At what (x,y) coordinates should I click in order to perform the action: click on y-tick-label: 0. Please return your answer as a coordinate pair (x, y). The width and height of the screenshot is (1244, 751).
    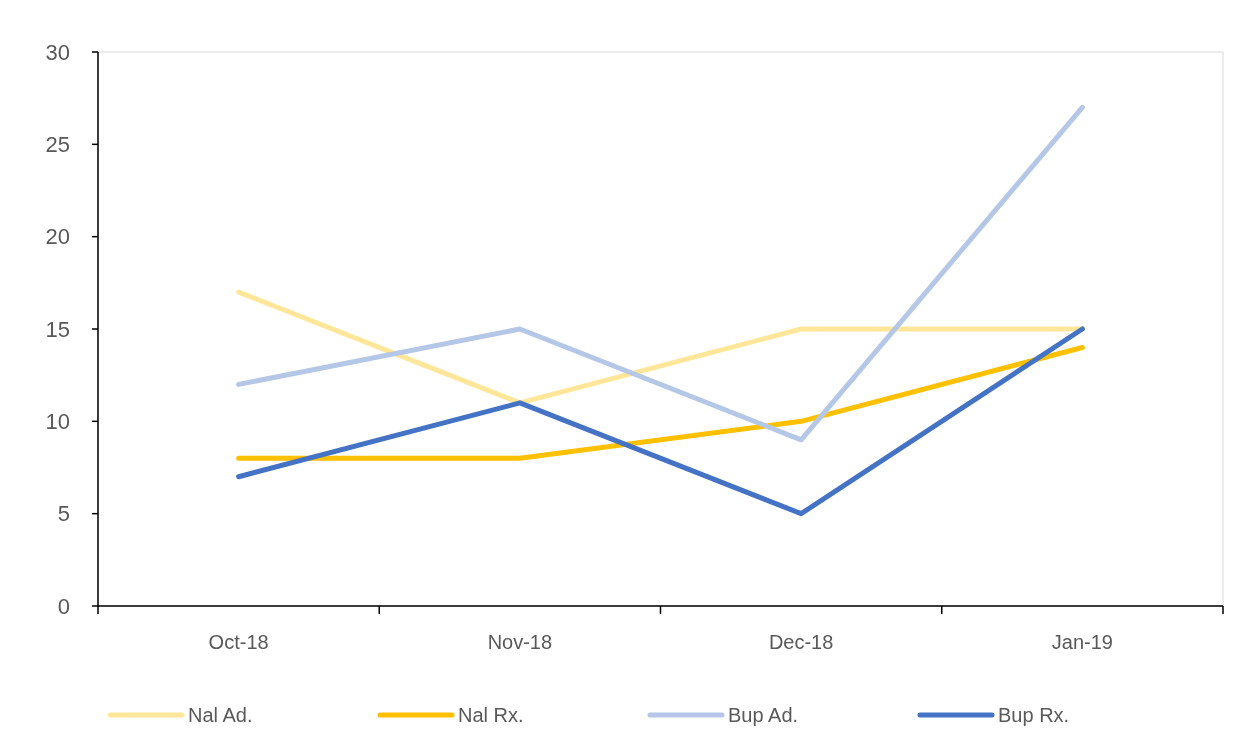
    Looking at the image, I should click on (63, 606).